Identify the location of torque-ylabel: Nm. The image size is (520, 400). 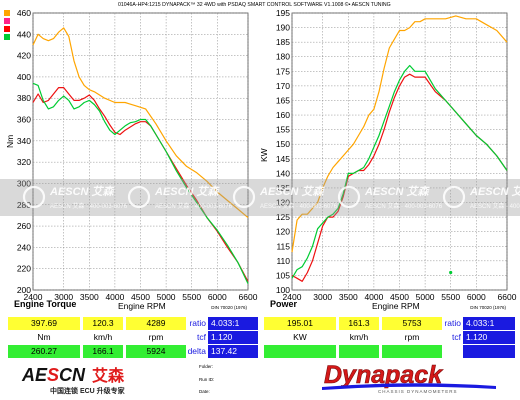
(10, 141).